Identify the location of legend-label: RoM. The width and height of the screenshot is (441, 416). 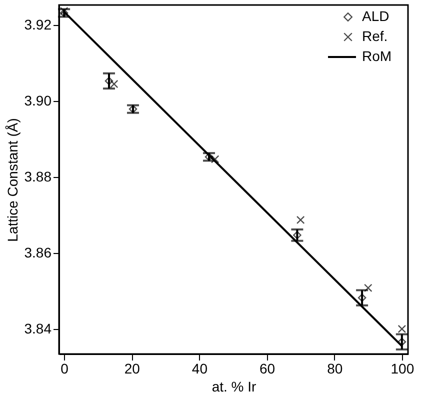
(377, 56).